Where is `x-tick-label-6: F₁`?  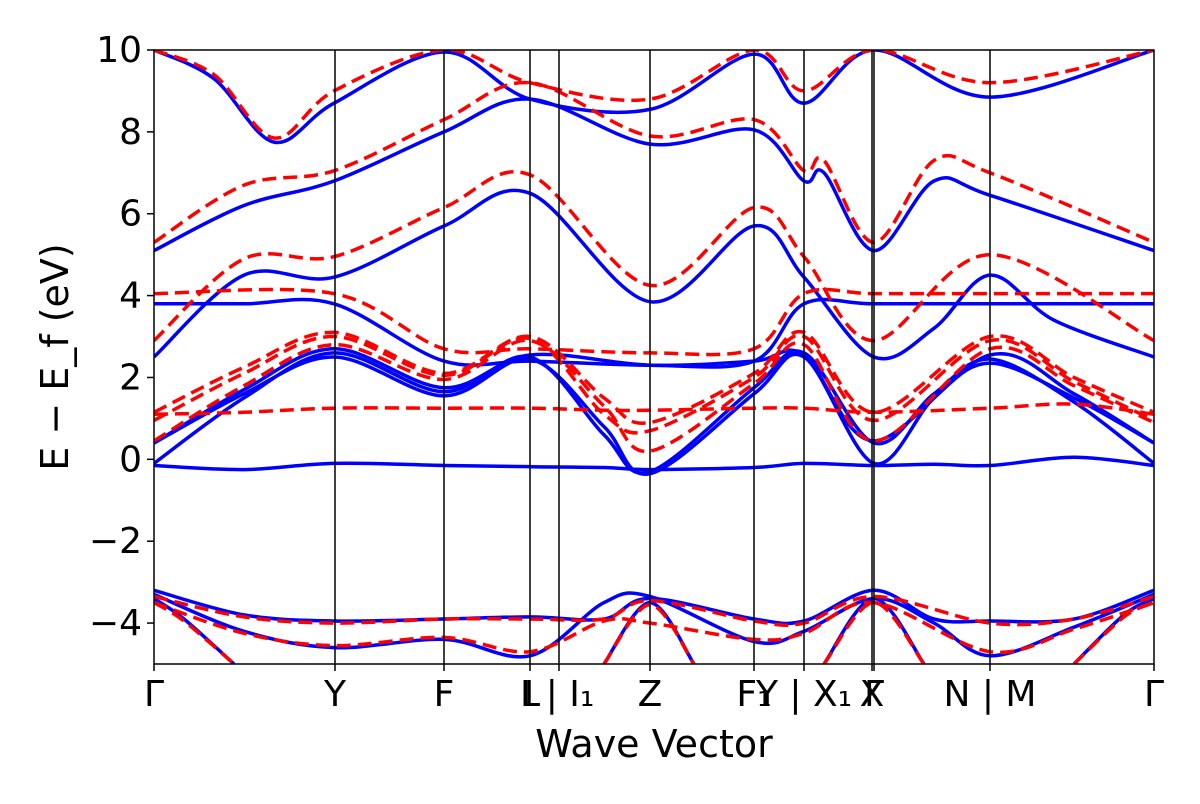 x-tick-label-6: F₁ is located at coordinates (753, 694).